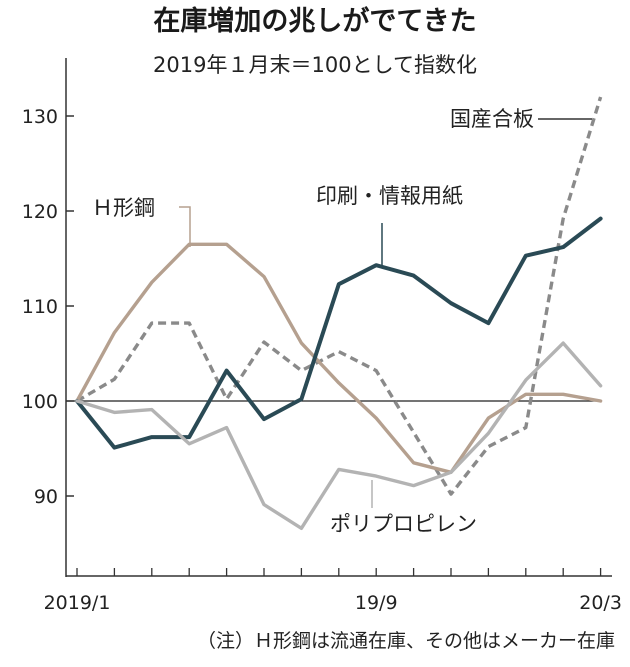  What do you see at coordinates (40, 212) in the screenshot?
I see `y-tick-label: 120` at bounding box center [40, 212].